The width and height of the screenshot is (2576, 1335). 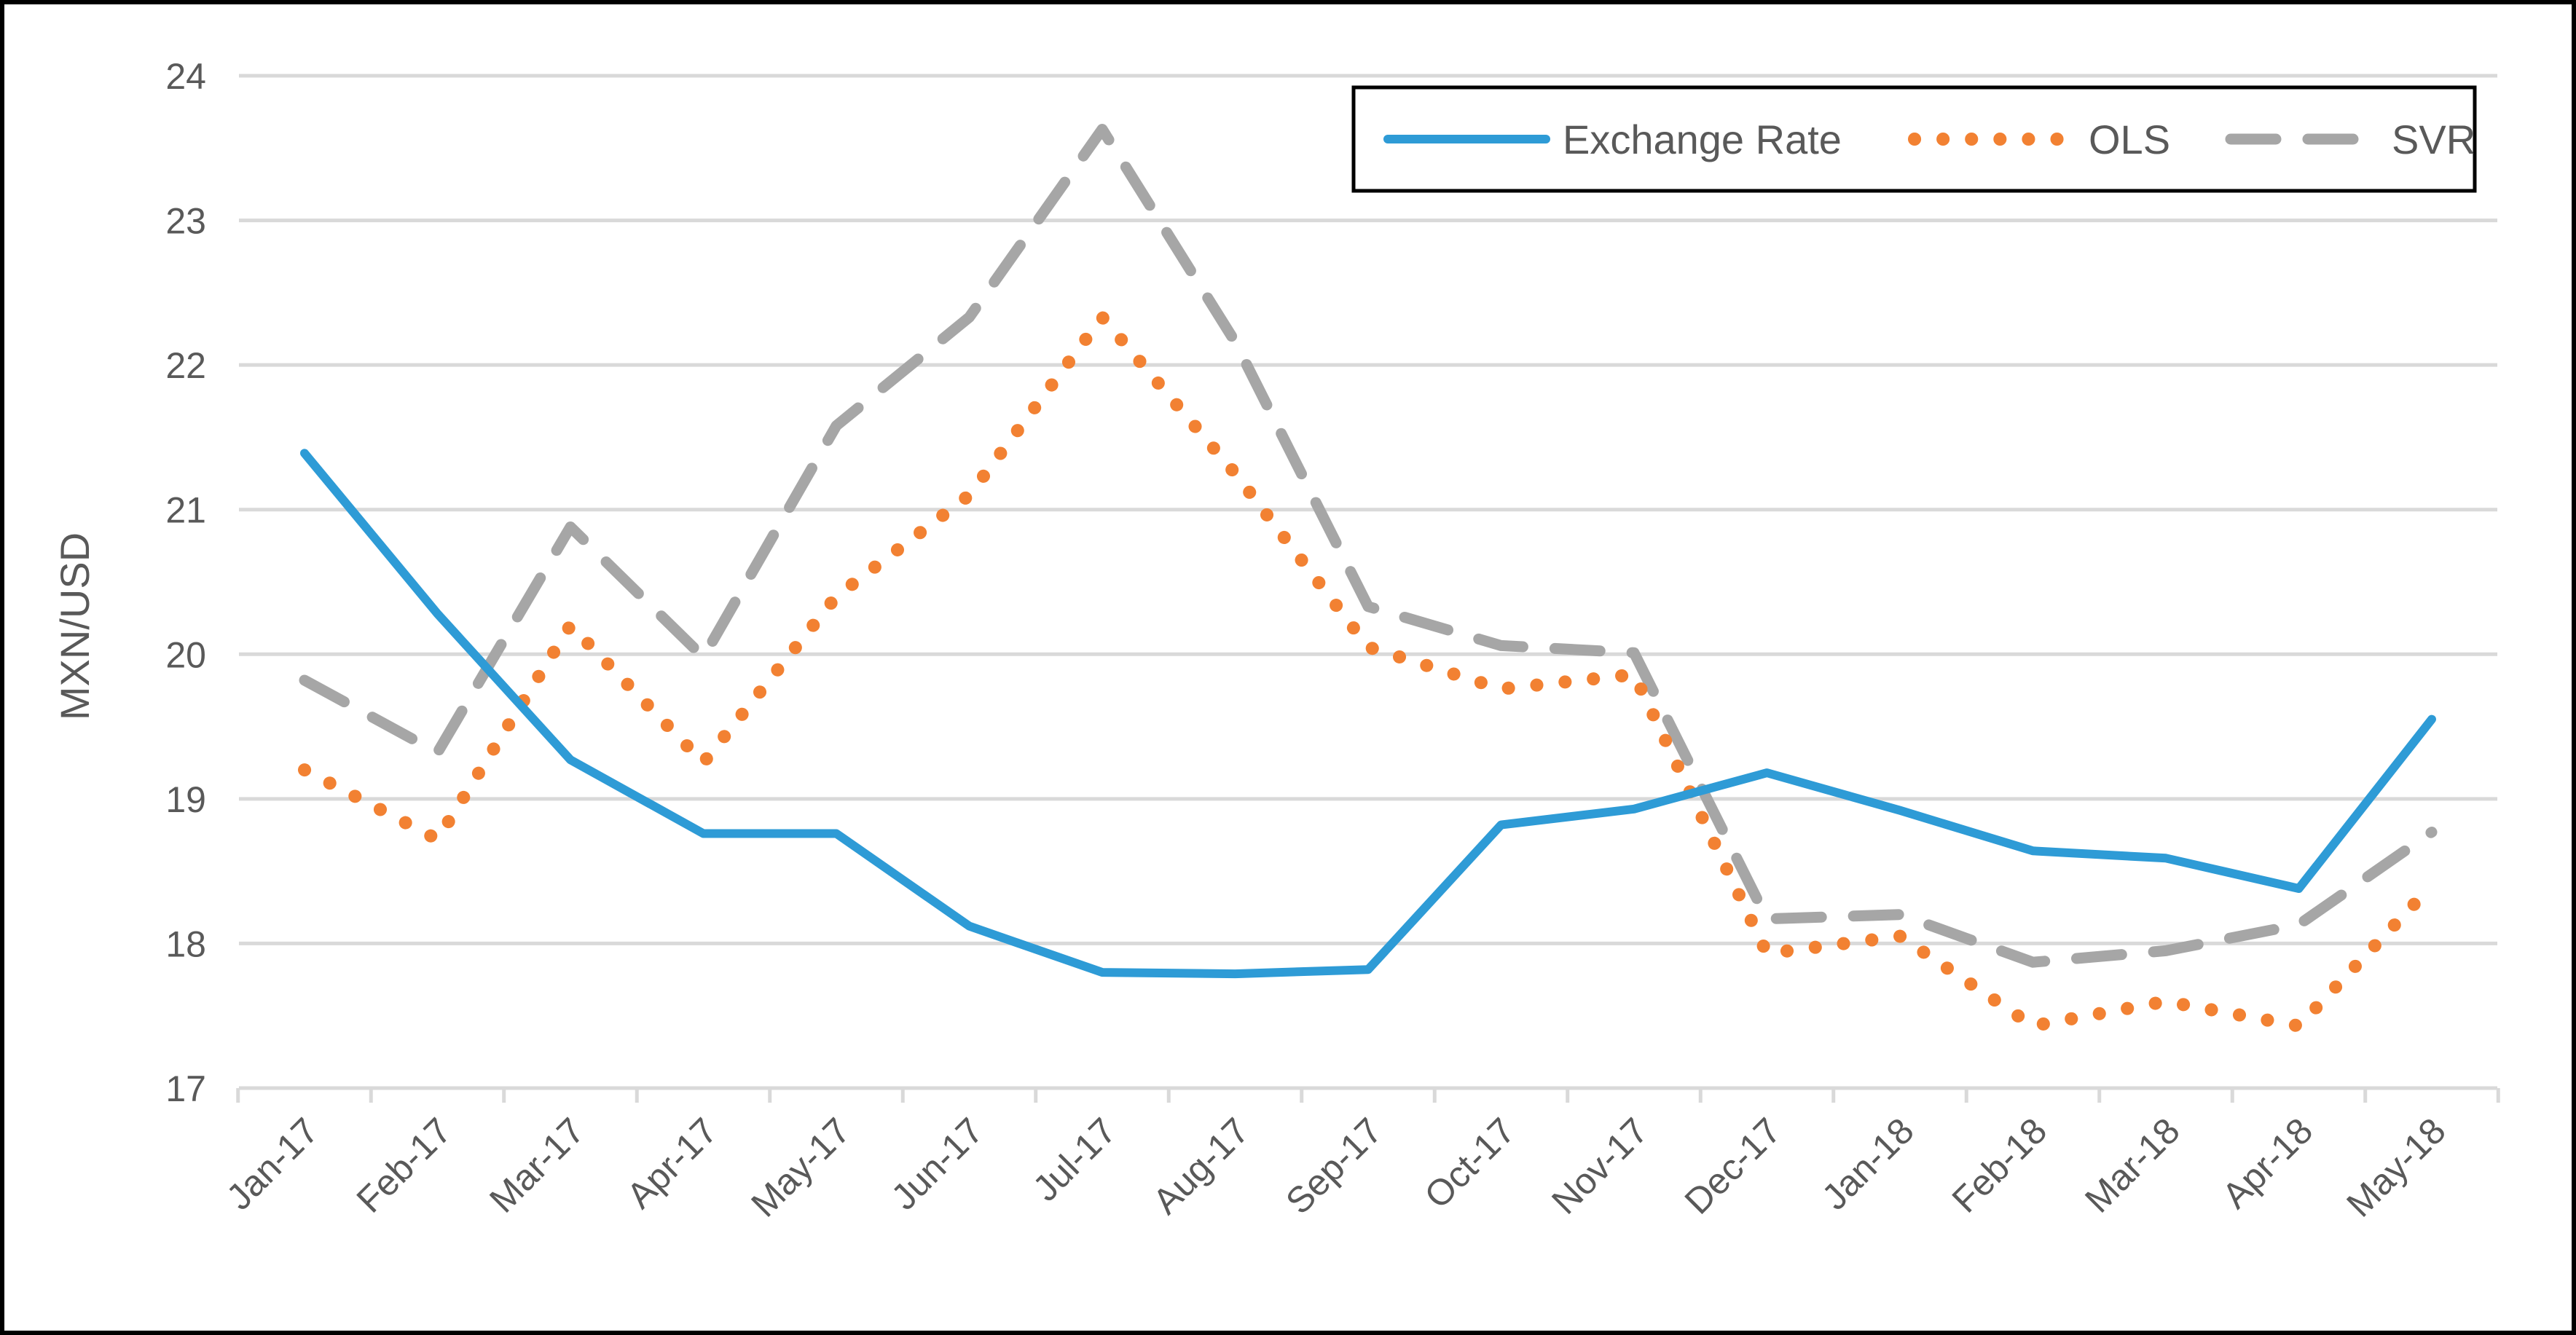 What do you see at coordinates (185, 365) in the screenshot?
I see `y-tick-label: 22` at bounding box center [185, 365].